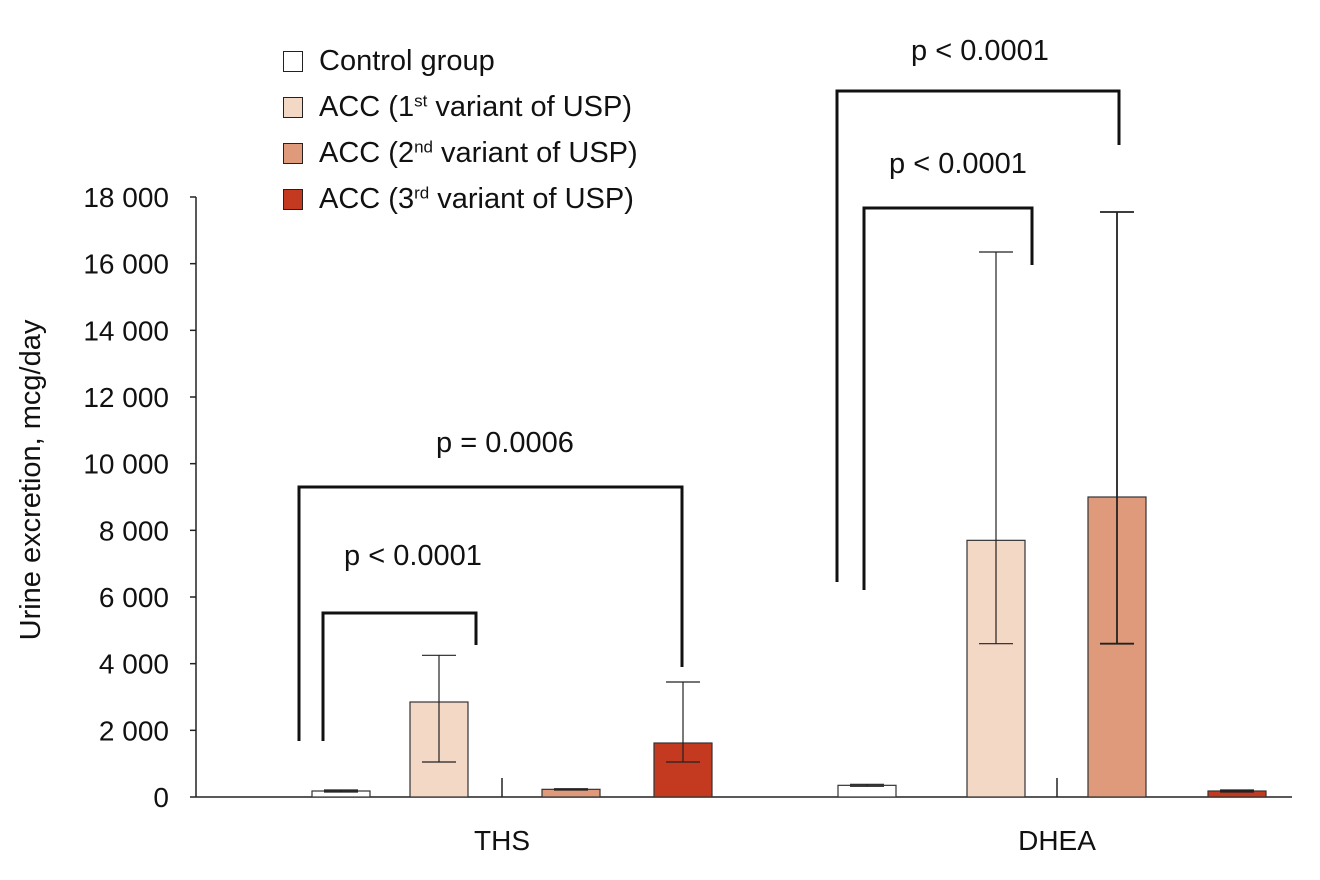 This screenshot has width=1320, height=880. What do you see at coordinates (126, 330) in the screenshot?
I see `y-tick-label: 14 000` at bounding box center [126, 330].